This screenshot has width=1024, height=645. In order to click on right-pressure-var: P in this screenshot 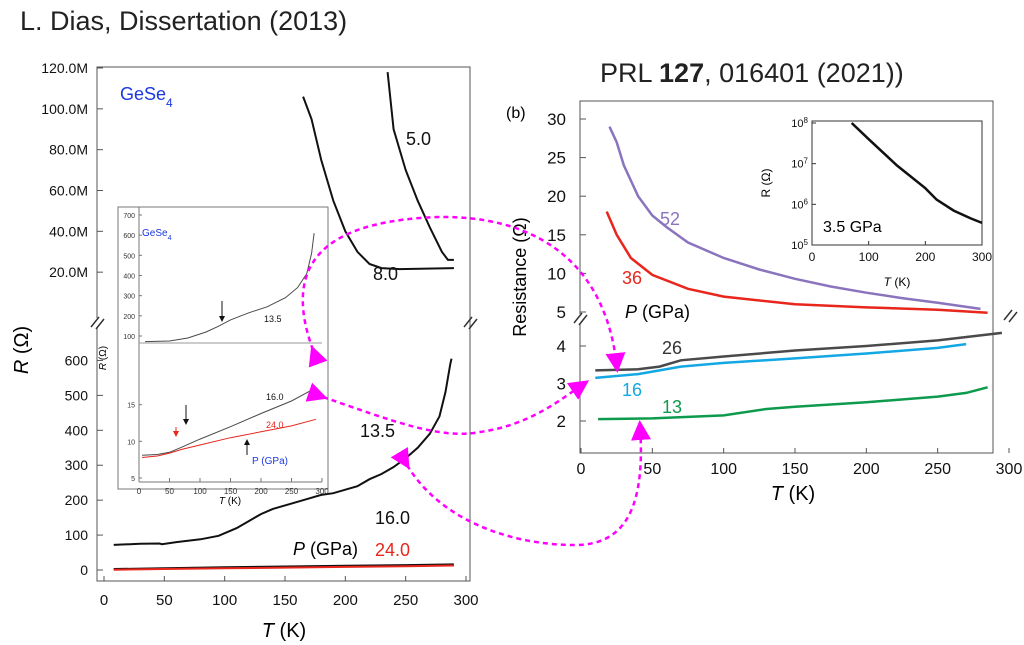, I will do `click(631, 312)`.